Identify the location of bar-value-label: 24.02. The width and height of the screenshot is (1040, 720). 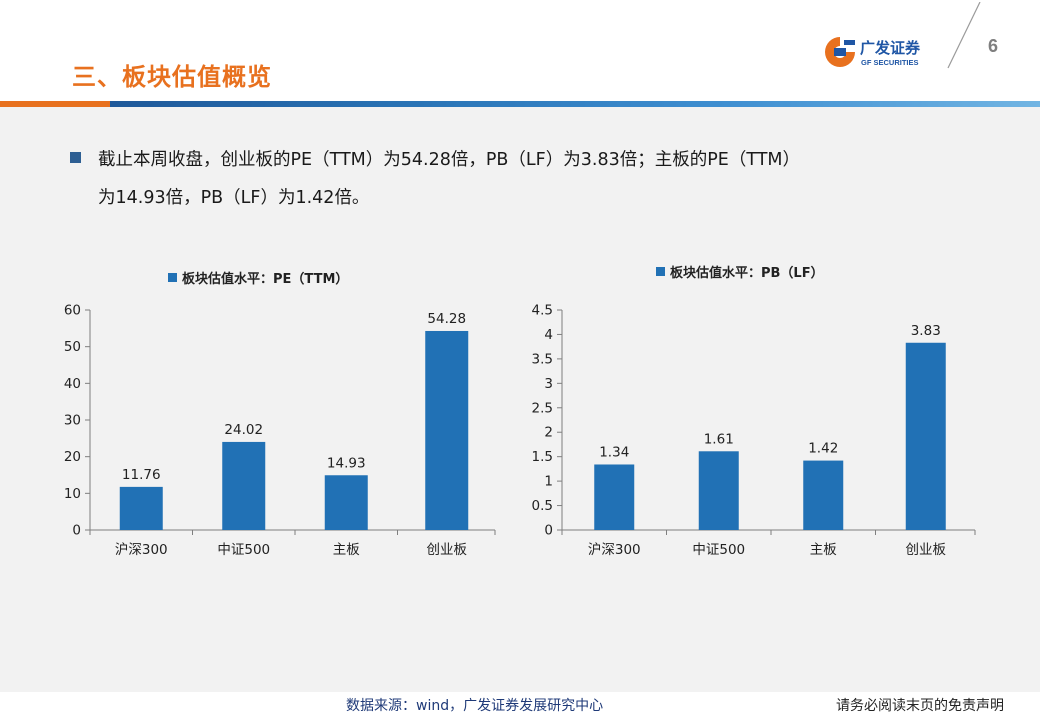
(243, 430).